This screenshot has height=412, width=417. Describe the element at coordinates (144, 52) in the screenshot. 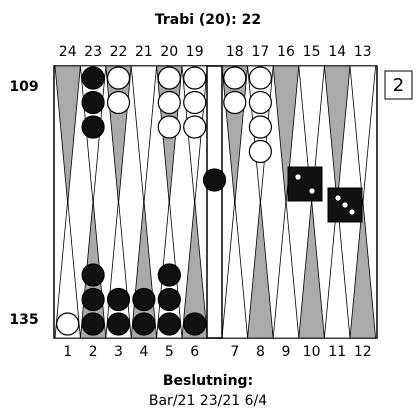

I see `point-number: 21` at that location.